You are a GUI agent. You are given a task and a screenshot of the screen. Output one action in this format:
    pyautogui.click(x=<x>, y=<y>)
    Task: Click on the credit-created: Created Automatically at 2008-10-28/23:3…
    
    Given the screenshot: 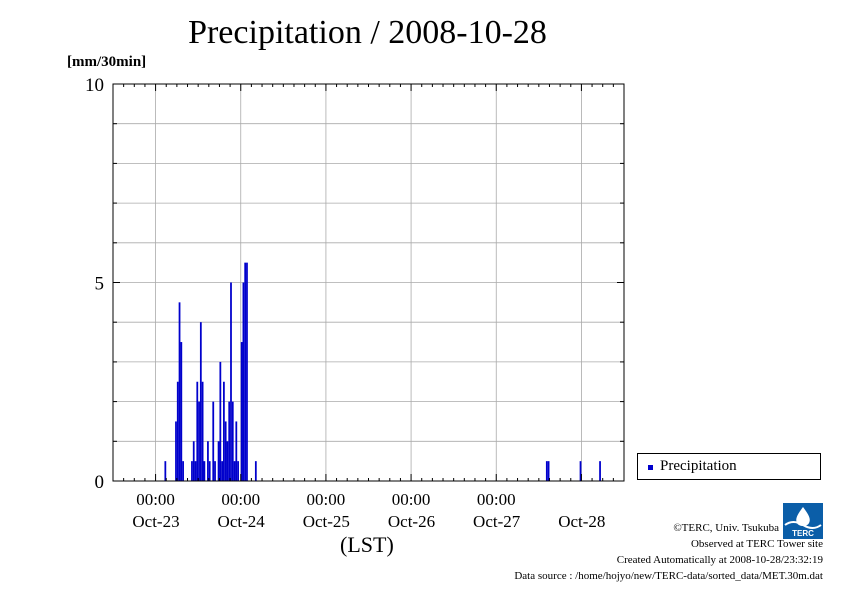 What is the action you would take?
    pyautogui.click(x=719, y=560)
    